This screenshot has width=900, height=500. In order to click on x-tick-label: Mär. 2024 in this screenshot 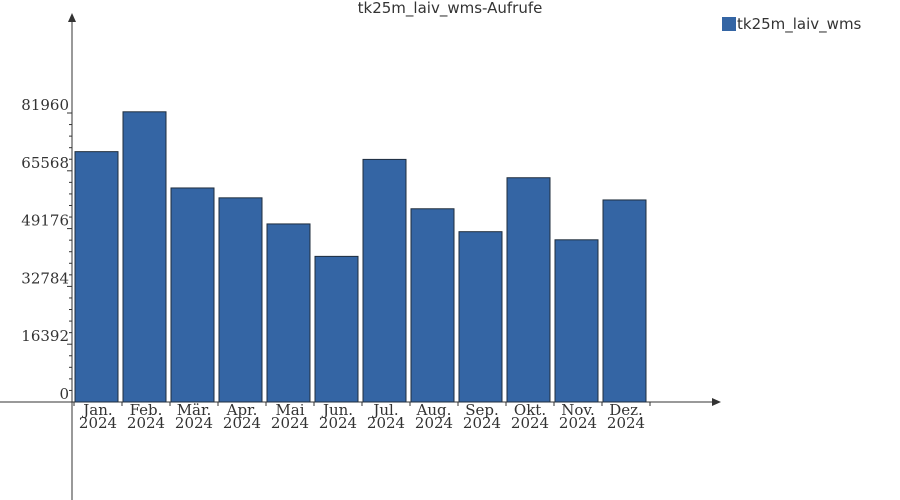, I will do `click(194, 416)`.